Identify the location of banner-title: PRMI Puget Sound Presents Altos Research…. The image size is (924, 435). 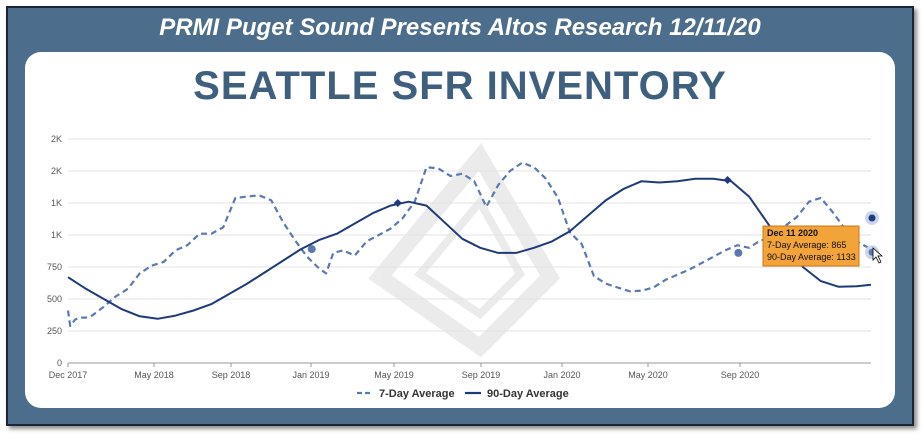
(460, 27).